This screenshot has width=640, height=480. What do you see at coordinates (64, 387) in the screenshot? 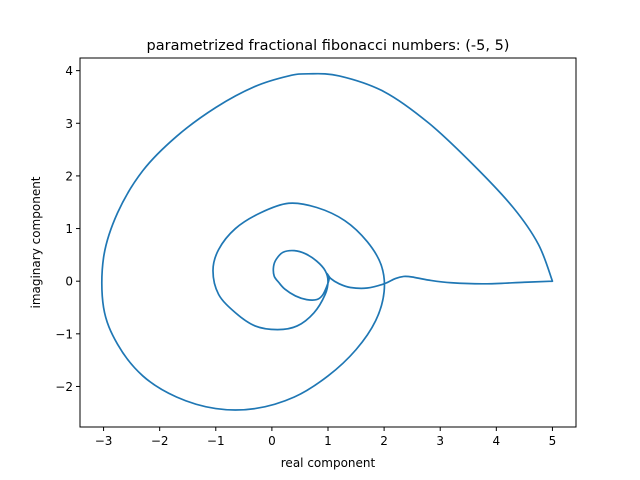
I see `y-tick-label: −2` at bounding box center [64, 387].